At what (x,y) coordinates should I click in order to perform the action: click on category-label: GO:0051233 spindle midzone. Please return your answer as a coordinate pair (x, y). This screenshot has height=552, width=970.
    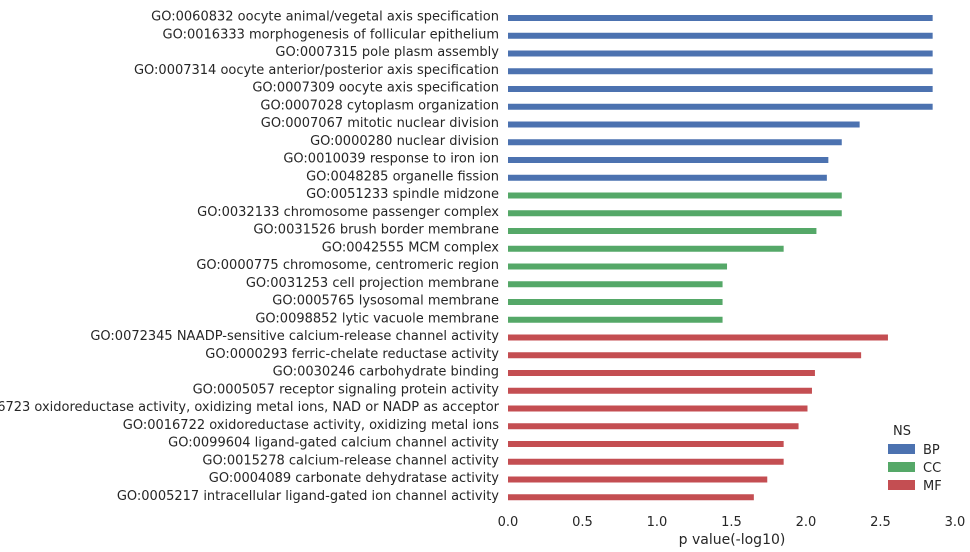
    Looking at the image, I should click on (402, 194).